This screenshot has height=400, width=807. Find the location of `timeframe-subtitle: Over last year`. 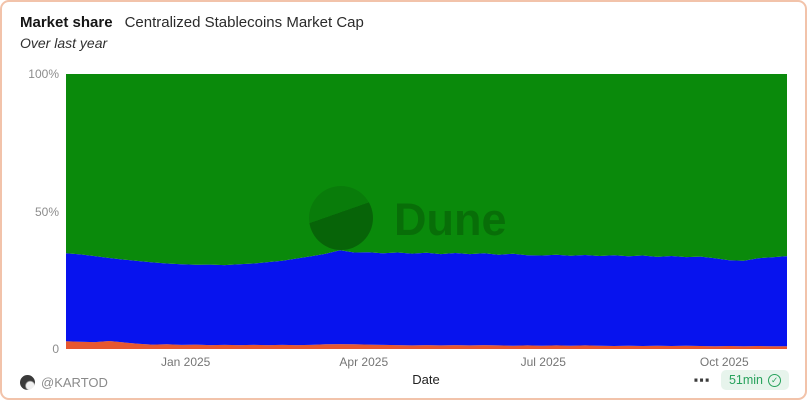

timeframe-subtitle: Over last year is located at coordinates (64, 43).